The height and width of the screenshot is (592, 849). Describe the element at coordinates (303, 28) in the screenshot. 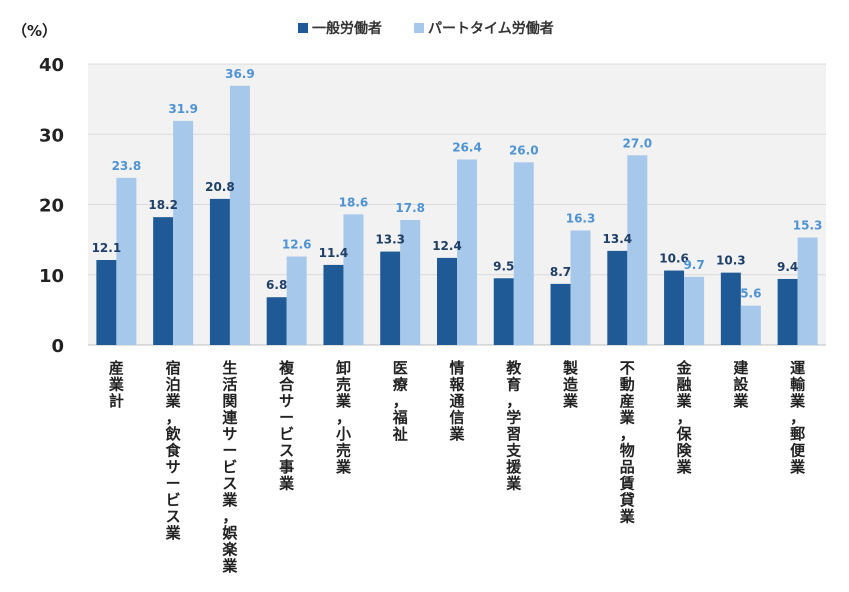

I see `legend-swatch-general` at that location.